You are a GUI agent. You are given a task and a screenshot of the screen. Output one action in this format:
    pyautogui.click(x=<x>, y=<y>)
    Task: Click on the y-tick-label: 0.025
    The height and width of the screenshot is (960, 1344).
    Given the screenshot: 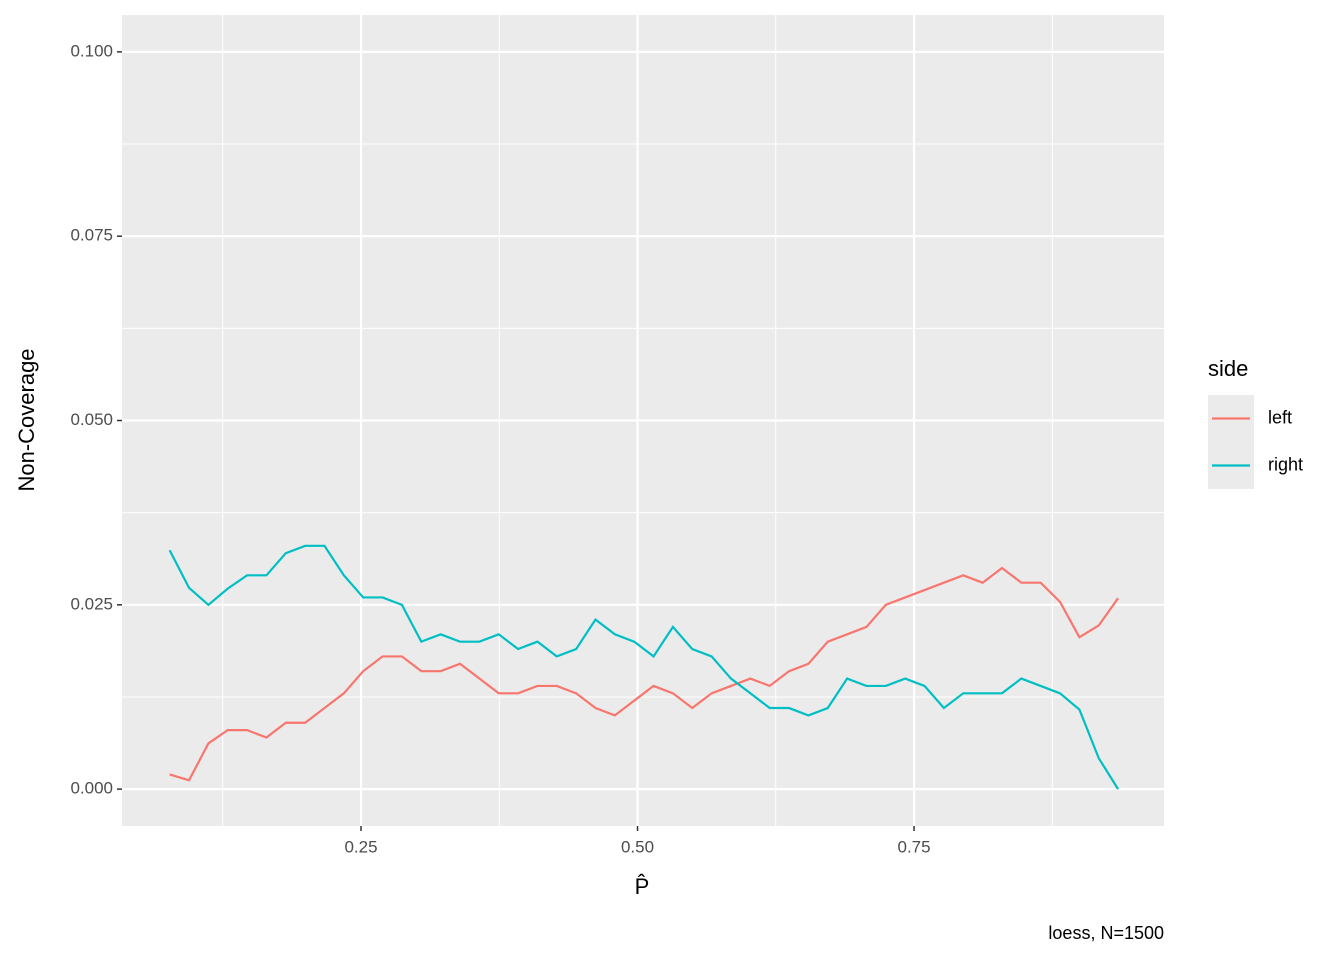 What is the action you would take?
    pyautogui.click(x=91, y=603)
    